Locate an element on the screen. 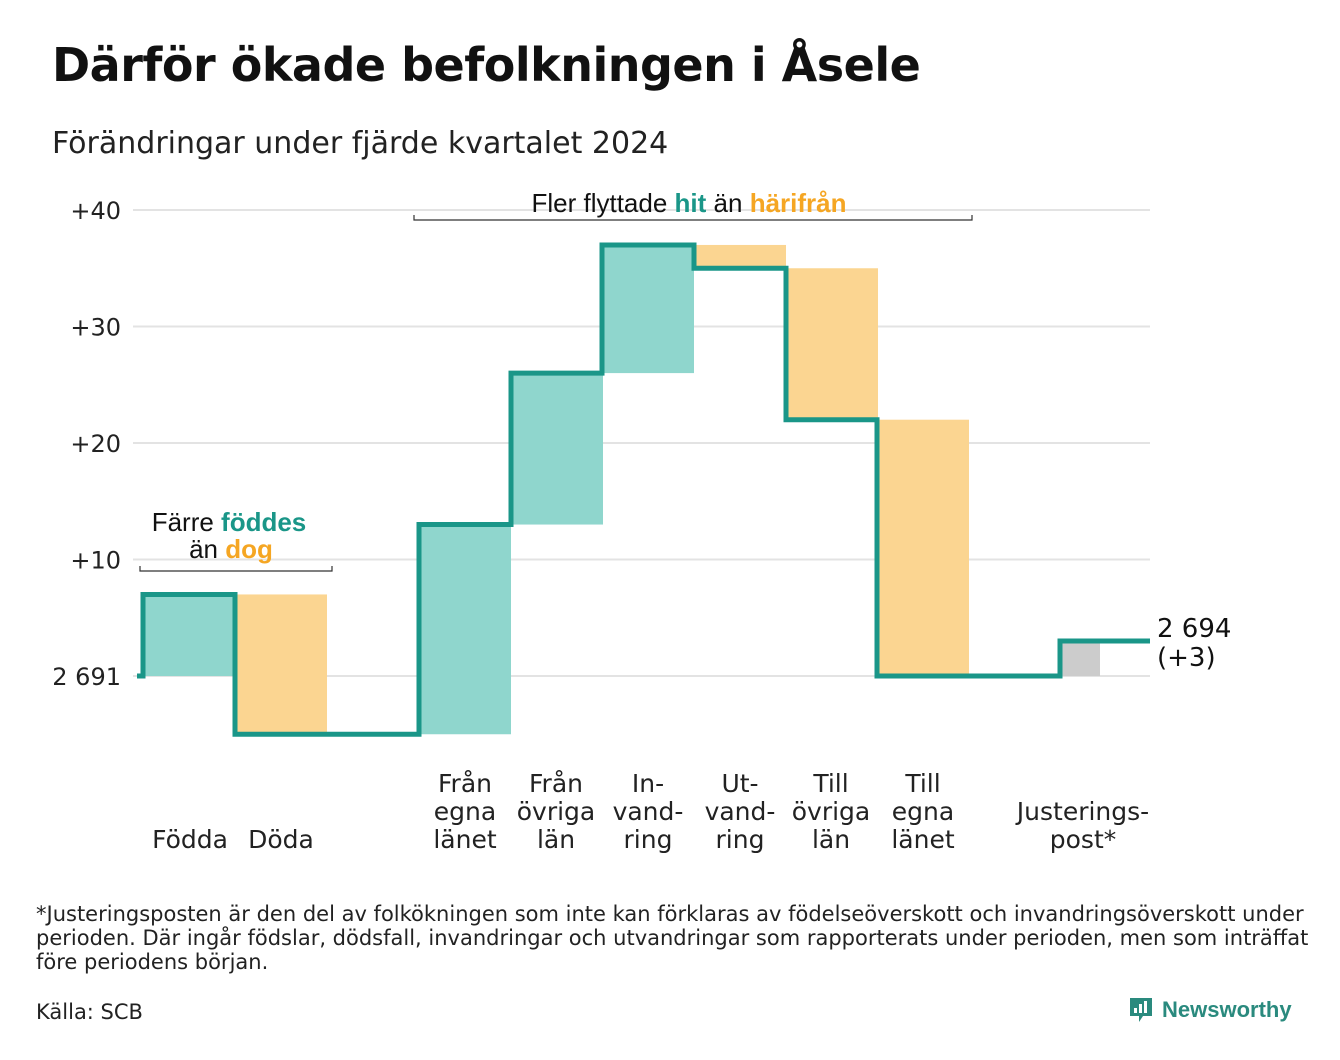 The width and height of the screenshot is (1340, 1060). source-note: Källa: SCB is located at coordinates (89, 1012).